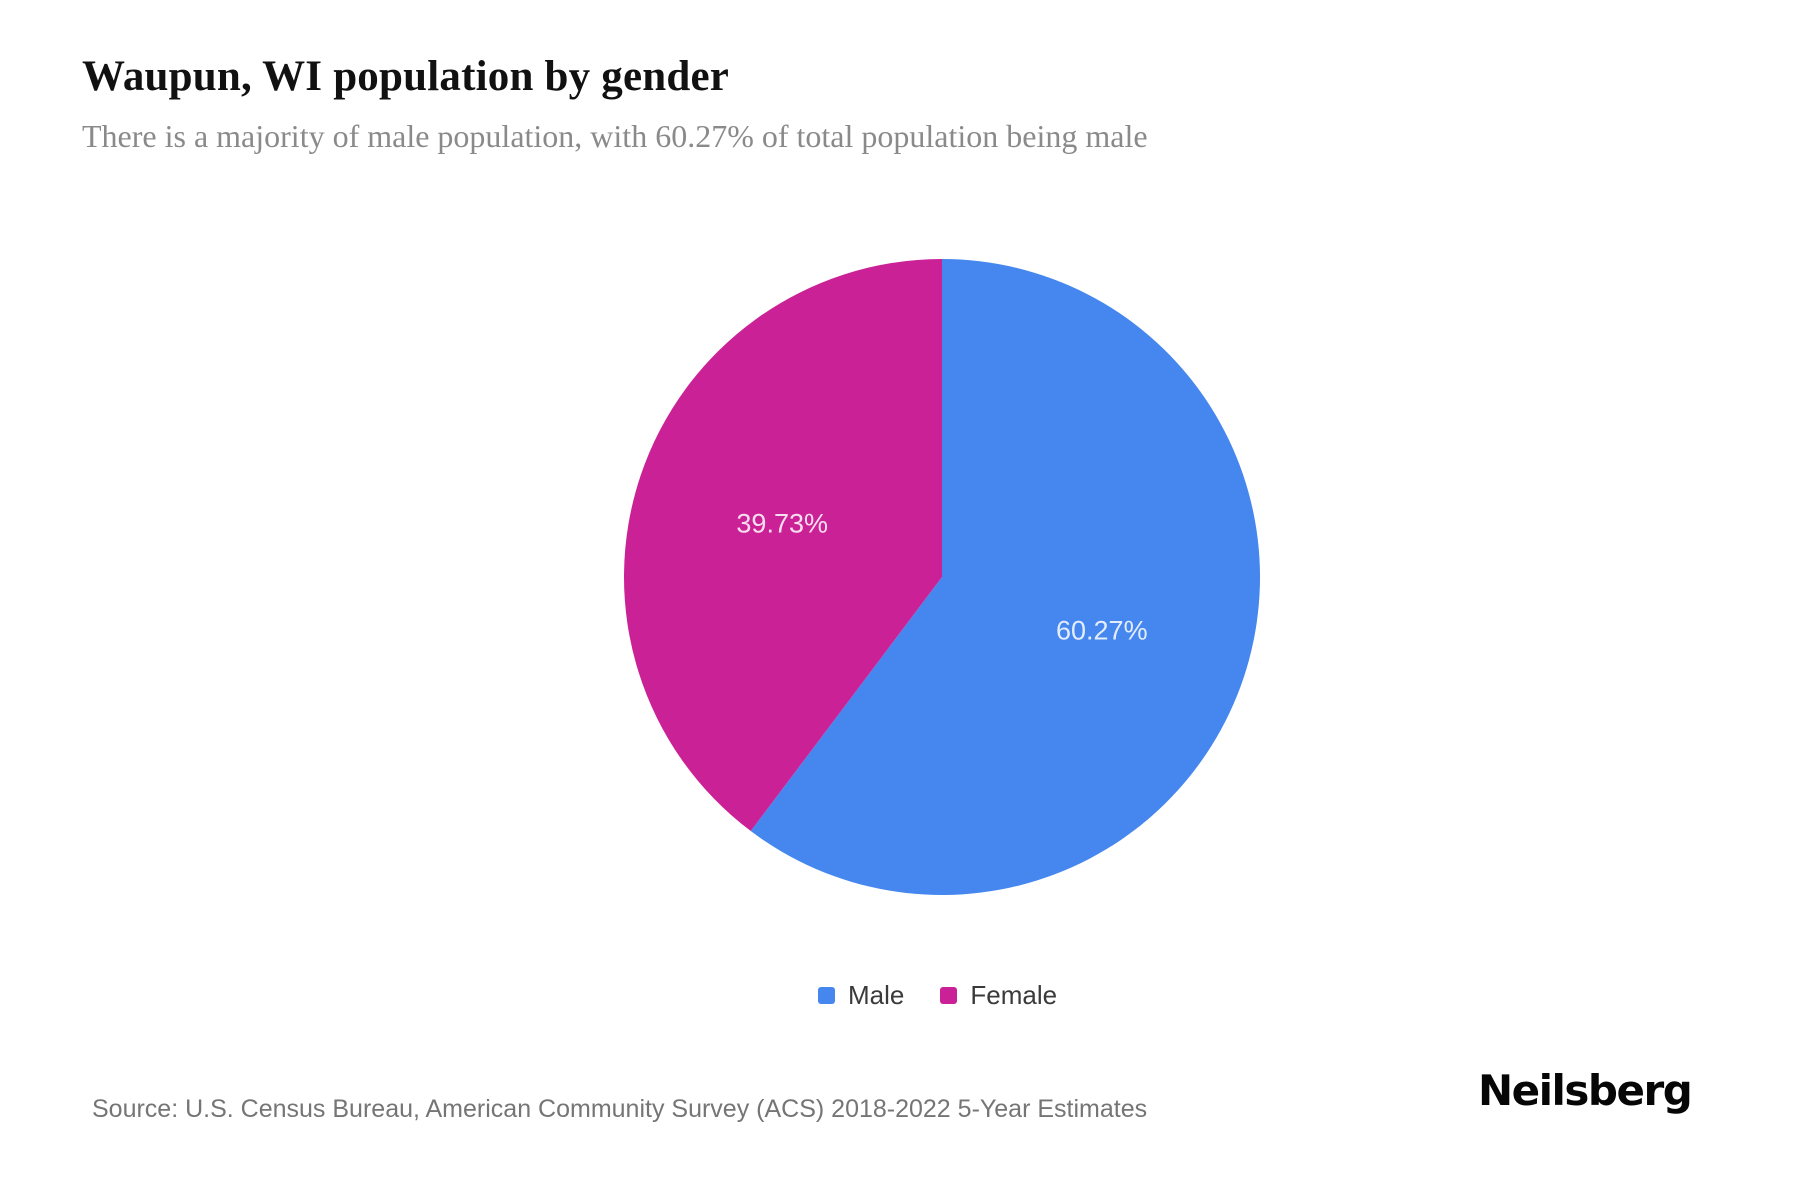 This screenshot has height=1200, width=1800. What do you see at coordinates (783, 545) in the screenshot?
I see `pie-slice-female` at bounding box center [783, 545].